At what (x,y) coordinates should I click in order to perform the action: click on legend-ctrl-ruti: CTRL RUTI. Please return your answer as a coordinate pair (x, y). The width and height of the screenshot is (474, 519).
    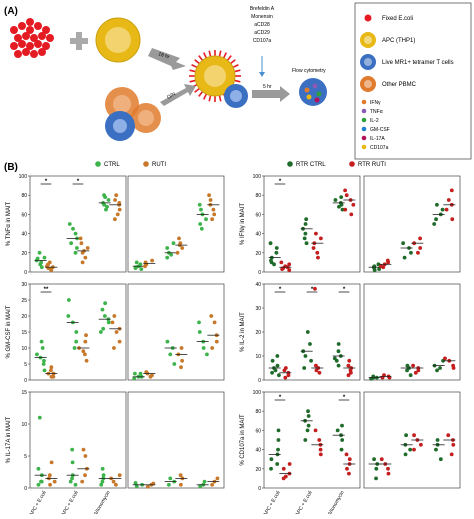
    Looking at the image, I should click on (130, 164).